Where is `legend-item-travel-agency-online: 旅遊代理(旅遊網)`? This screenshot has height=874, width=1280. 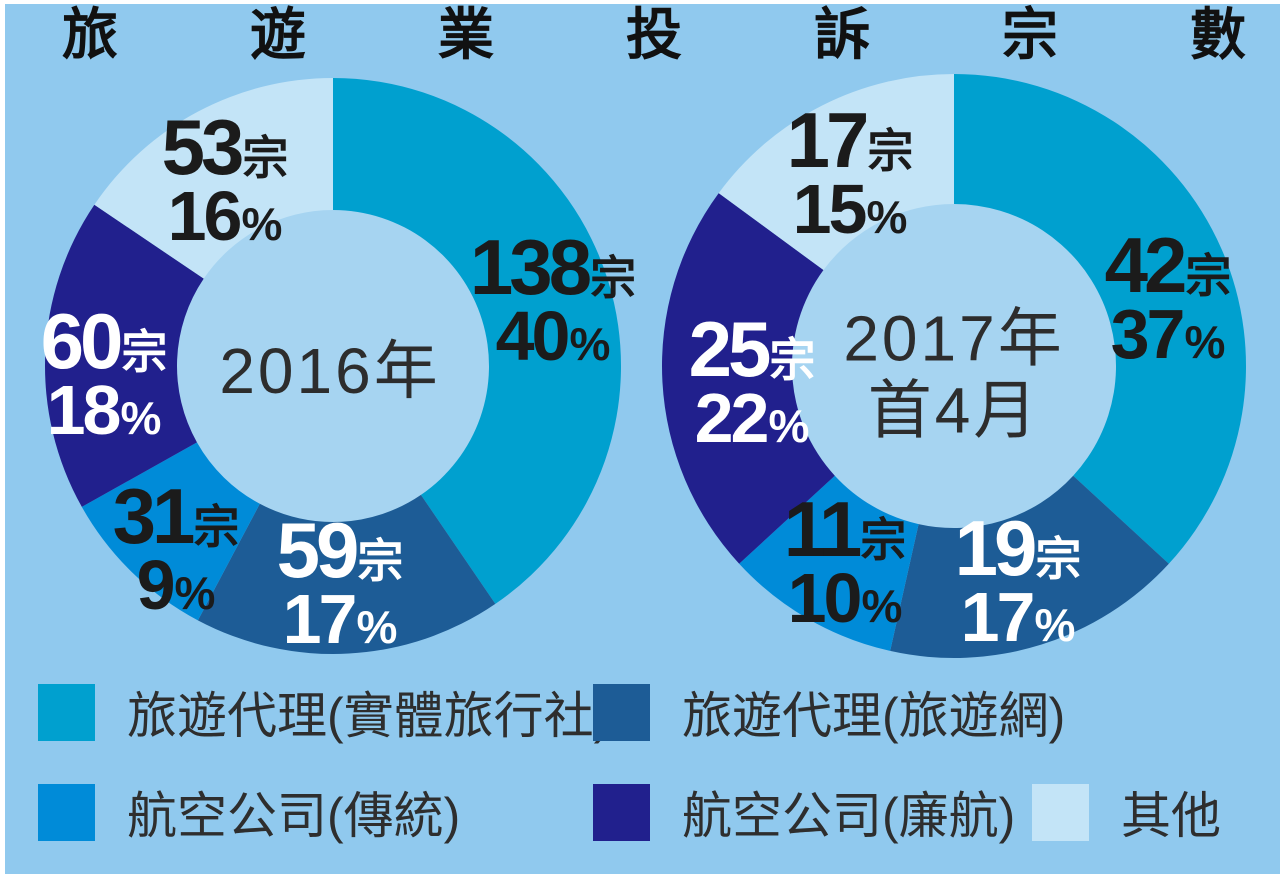 legend-item-travel-agency-online: 旅遊代理(旅遊網) is located at coordinates (829, 712).